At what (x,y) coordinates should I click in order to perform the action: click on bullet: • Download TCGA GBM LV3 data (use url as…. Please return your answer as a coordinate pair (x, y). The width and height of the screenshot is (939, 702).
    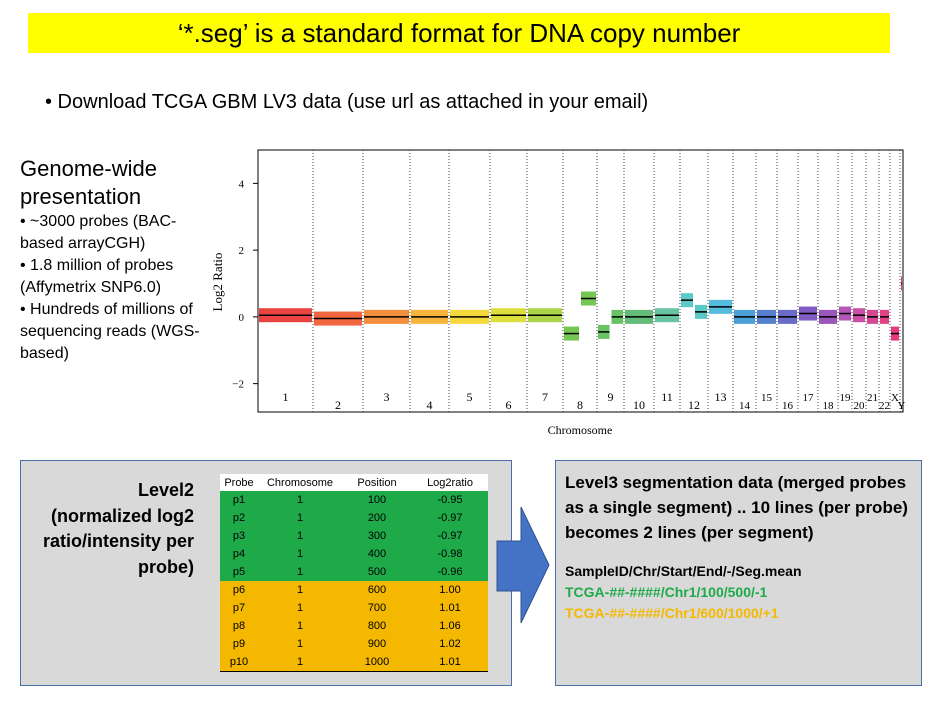
    Looking at the image, I should click on (347, 102).